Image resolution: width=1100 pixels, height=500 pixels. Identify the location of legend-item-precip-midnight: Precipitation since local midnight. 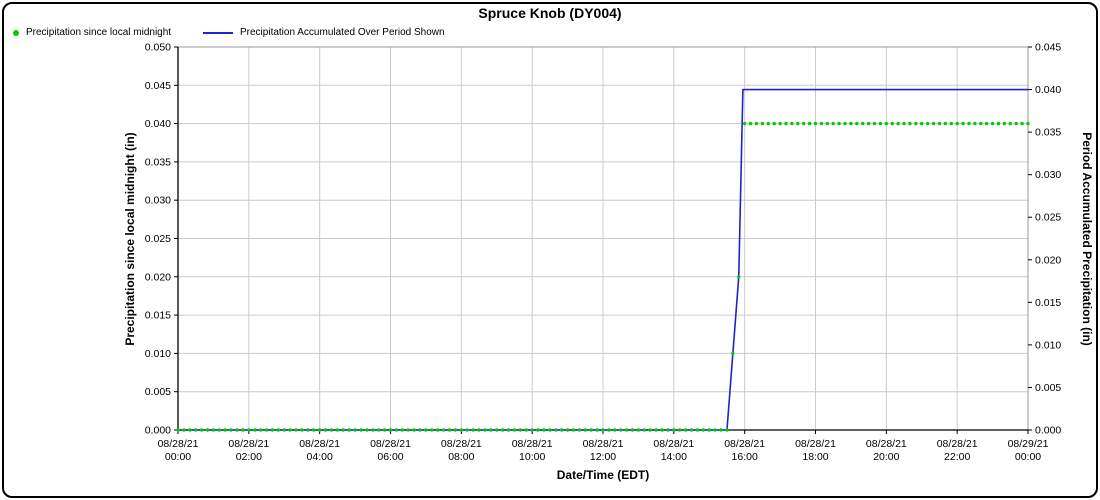
(92, 32).